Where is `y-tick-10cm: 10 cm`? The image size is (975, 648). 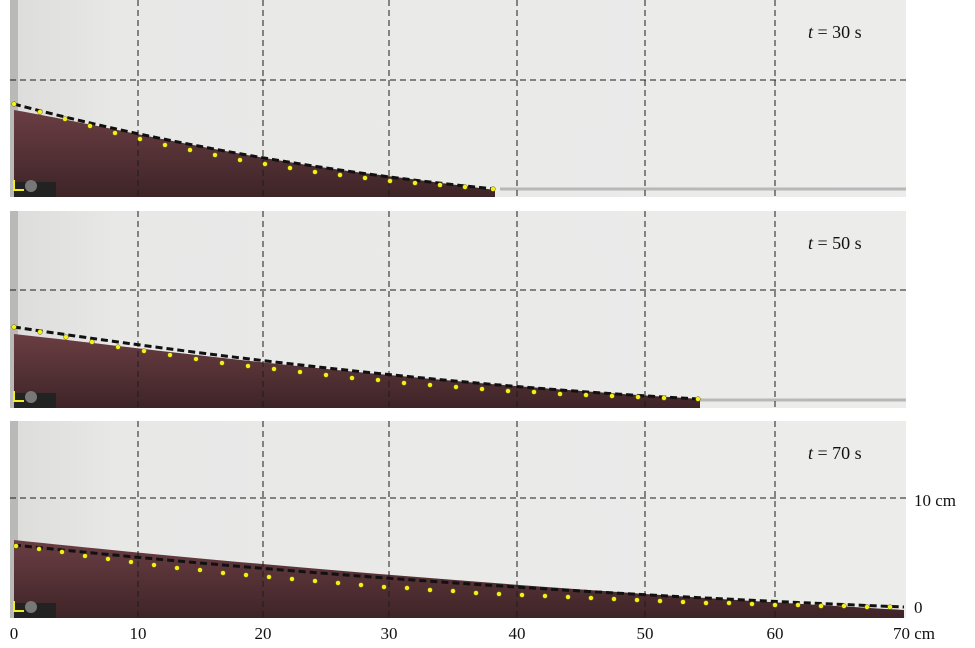
y-tick-10cm: 10 cm is located at coordinates (935, 500).